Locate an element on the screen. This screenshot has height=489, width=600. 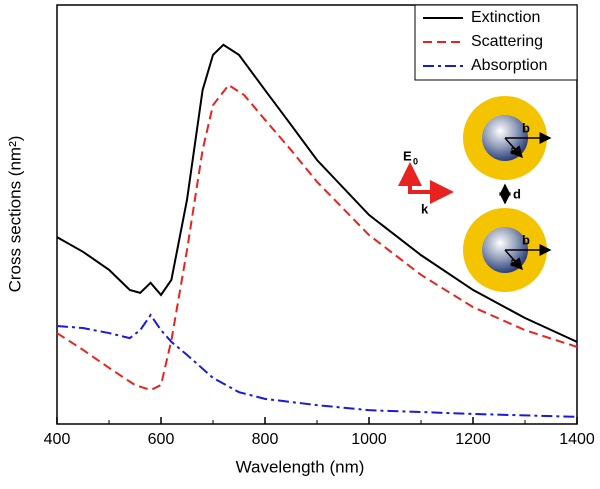
inset: b a b a d E 0 k is located at coordinates (475, 194).